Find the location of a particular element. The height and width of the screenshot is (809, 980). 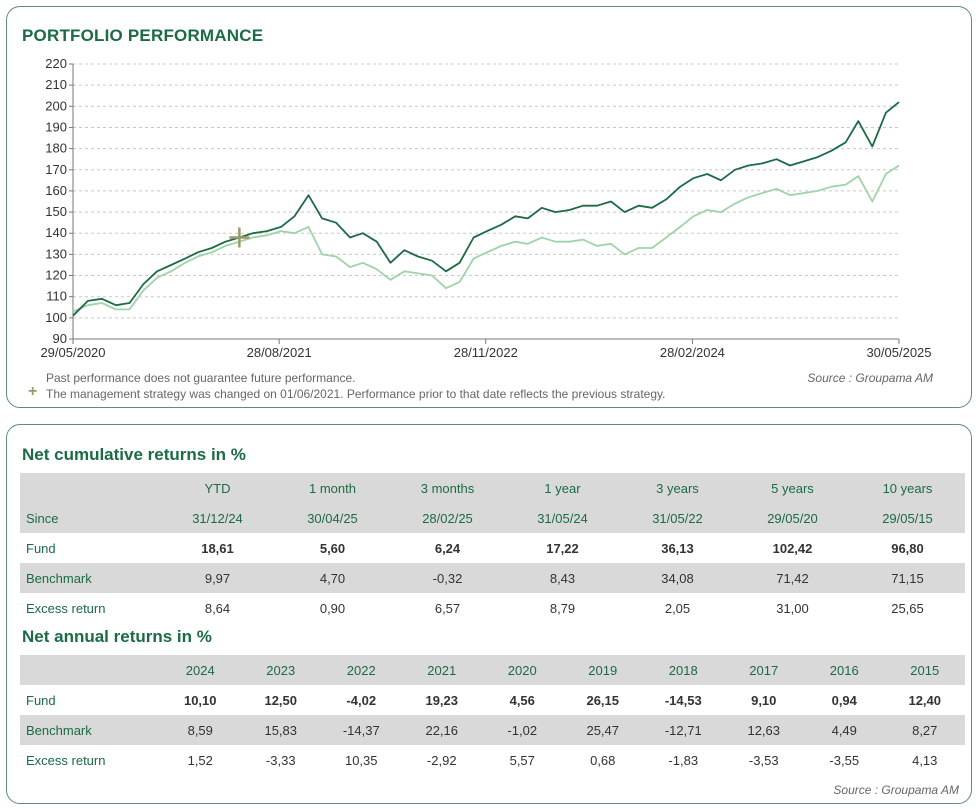

period-header: 10 years is located at coordinates (907, 488).